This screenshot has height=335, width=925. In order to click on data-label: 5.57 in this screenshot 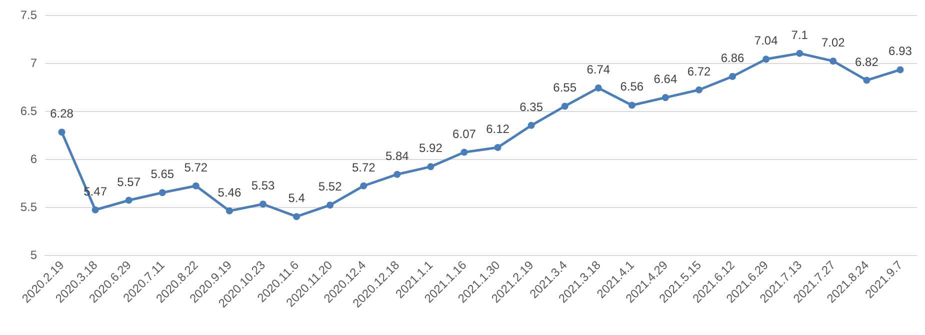, I will do `click(129, 181)`.